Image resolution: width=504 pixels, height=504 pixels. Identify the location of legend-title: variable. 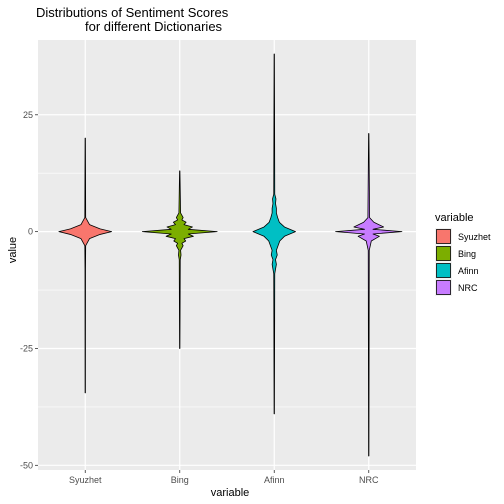
(454, 218).